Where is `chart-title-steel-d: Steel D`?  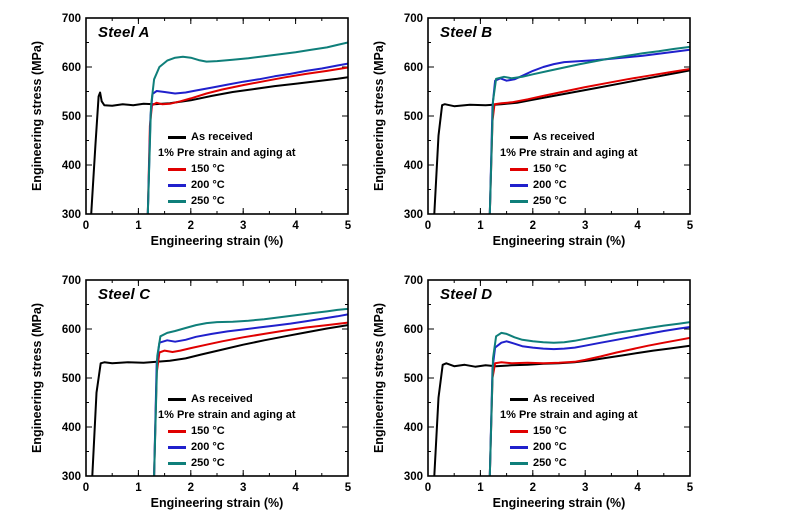
chart-title-steel-d: Steel D is located at coordinates (466, 294).